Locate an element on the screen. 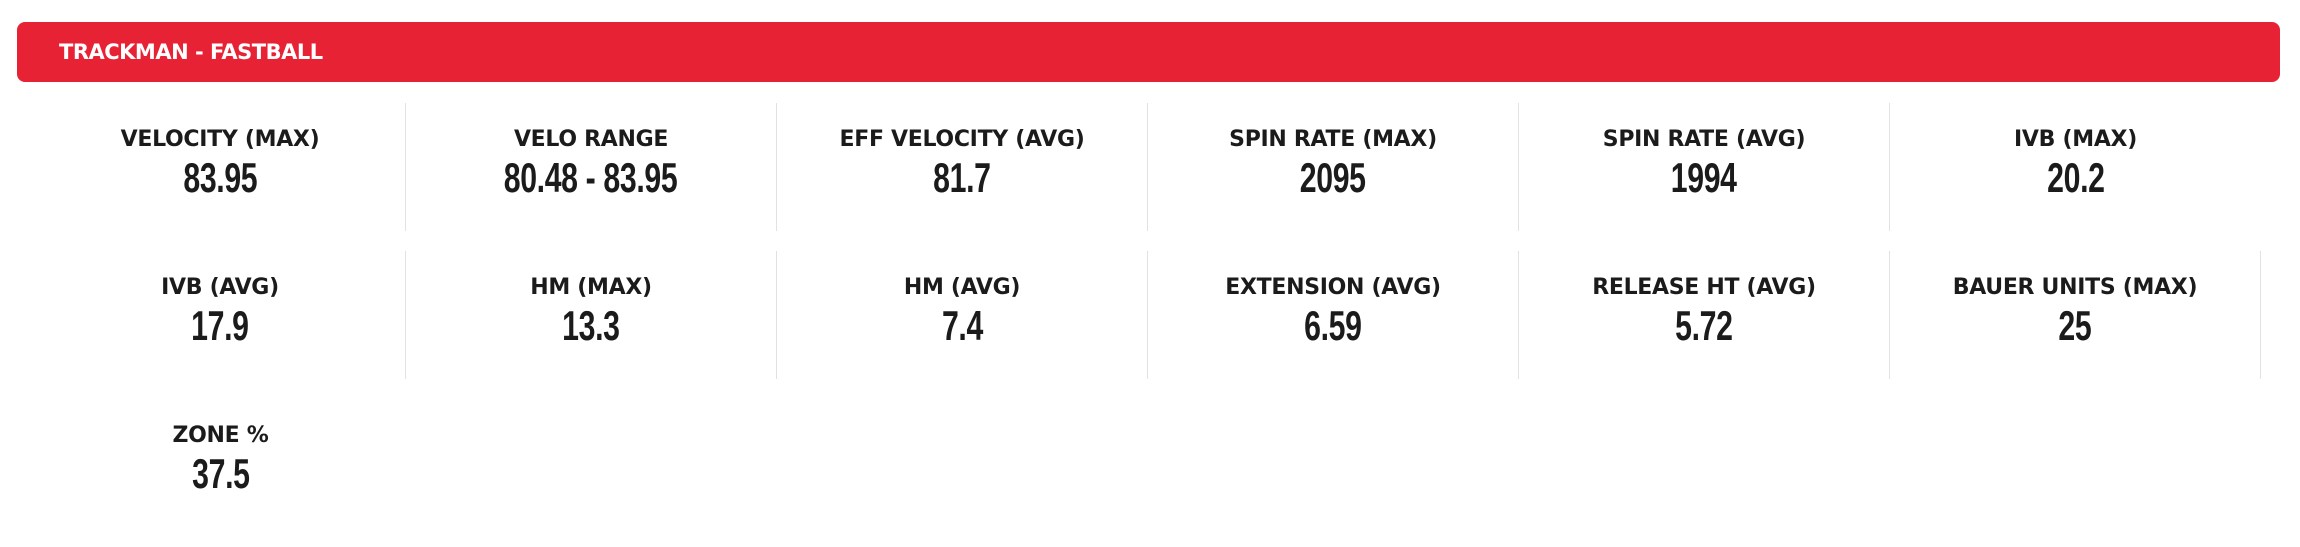  stat-ivb-avg: IVB (AVG) 17.9 is located at coordinates (220, 315).